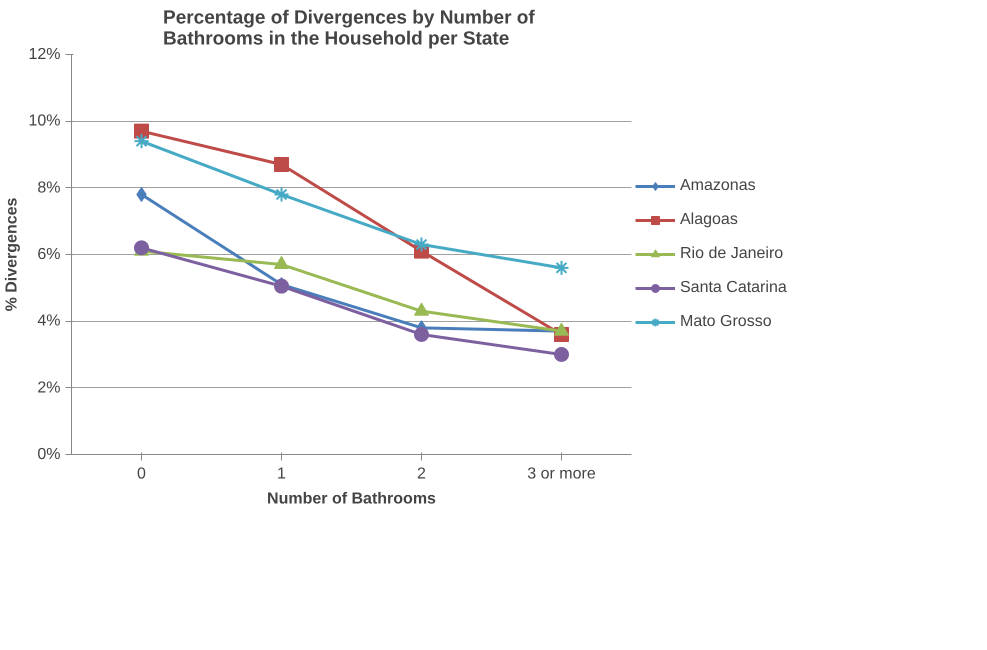 The image size is (987, 650). I want to click on y-axis-title: % Divergences, so click(11, 254).